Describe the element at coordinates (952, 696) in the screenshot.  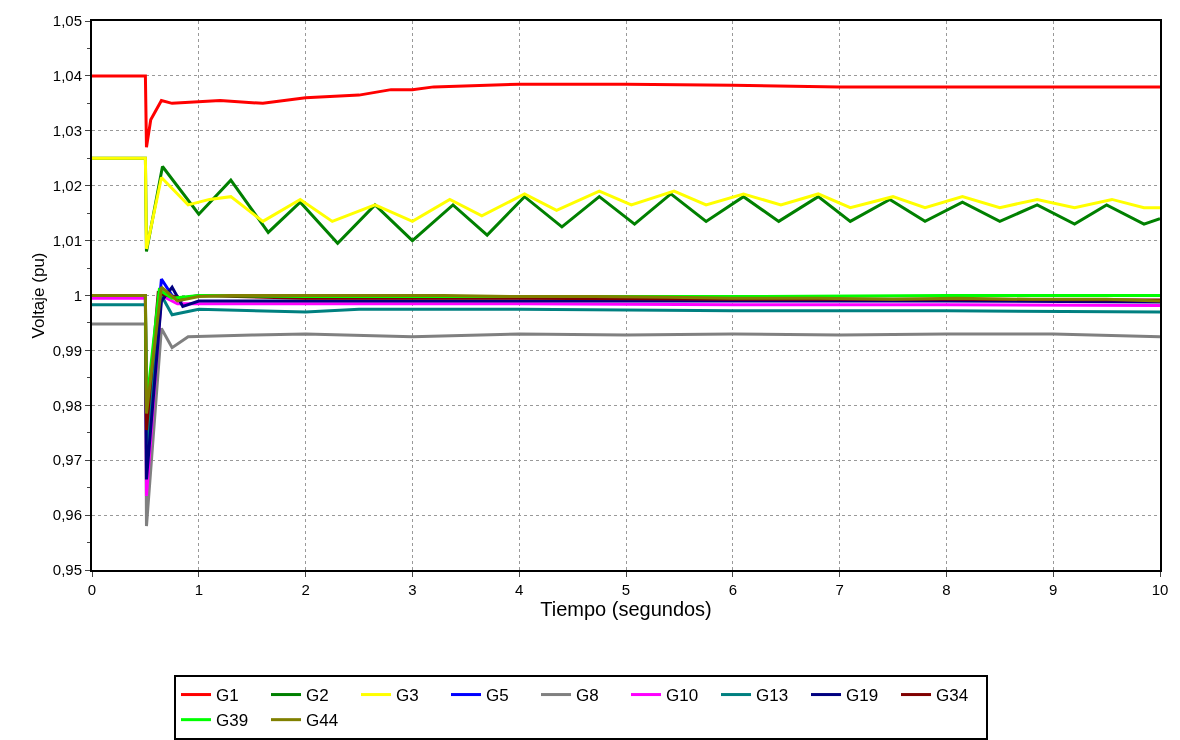
I see `legend-label: G34` at that location.